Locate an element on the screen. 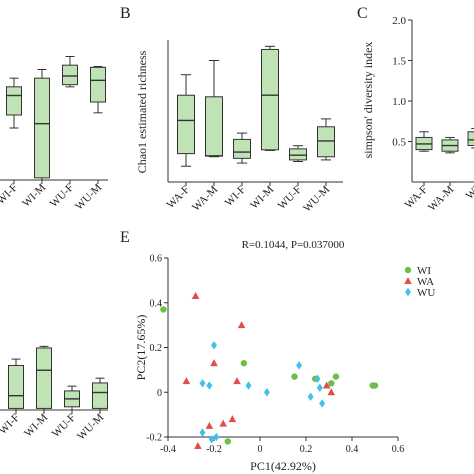 Image resolution: width=474 pixels, height=474 pixels. legend-label: WU is located at coordinates (426, 293).